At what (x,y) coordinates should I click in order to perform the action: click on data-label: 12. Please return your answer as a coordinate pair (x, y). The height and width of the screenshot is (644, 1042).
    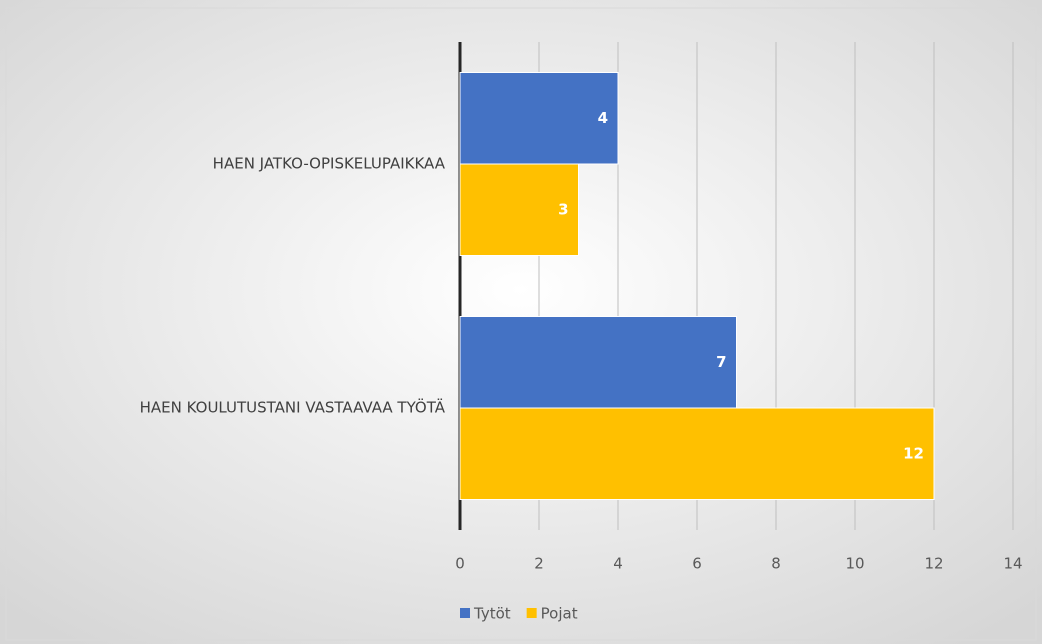
    Looking at the image, I should click on (913, 453).